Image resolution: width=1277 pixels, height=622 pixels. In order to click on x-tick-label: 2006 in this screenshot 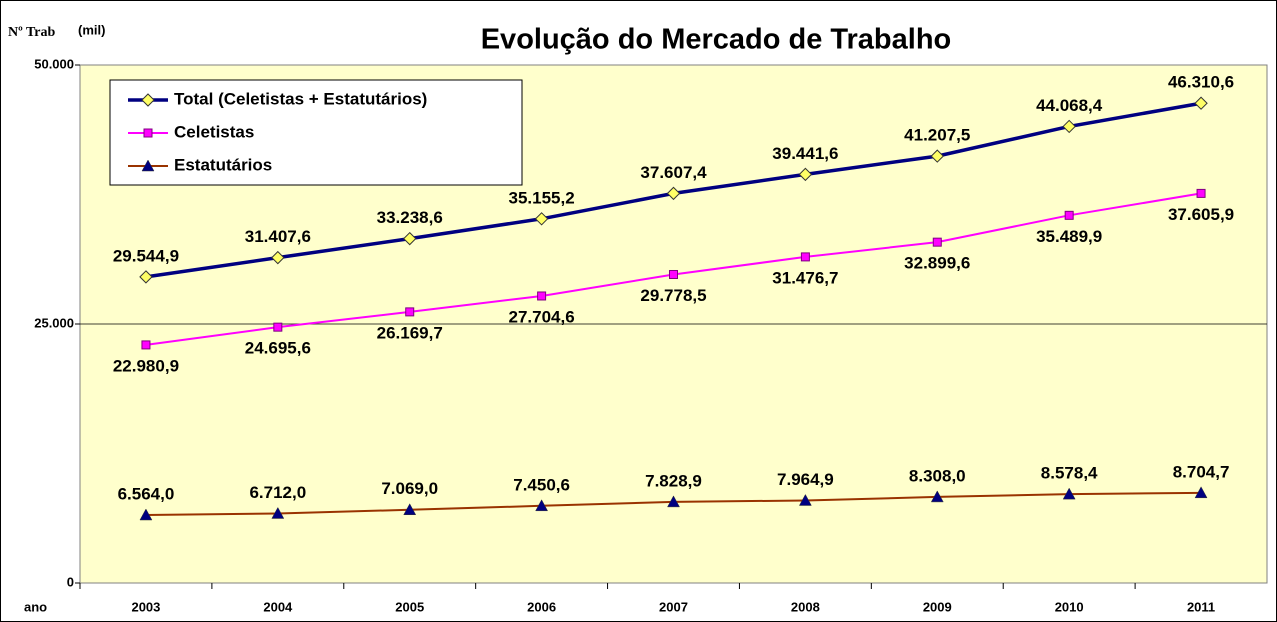, I will do `click(541, 606)`.